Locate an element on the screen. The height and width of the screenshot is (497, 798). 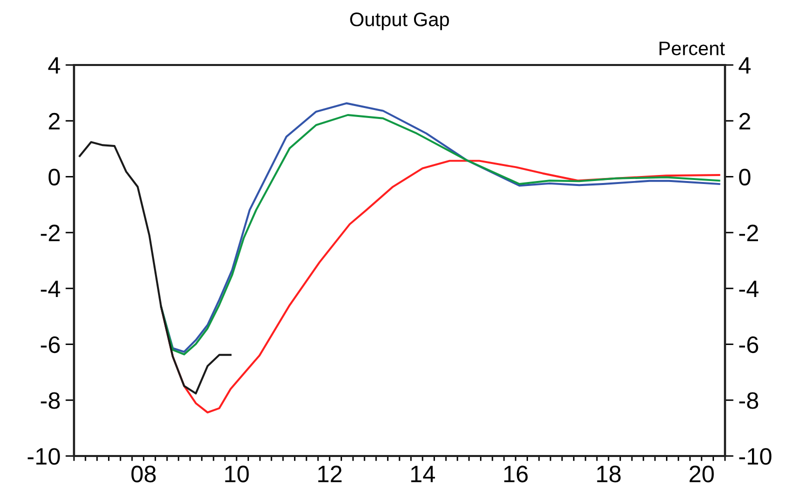
y-tick-label: 0 is located at coordinates (54, 177).